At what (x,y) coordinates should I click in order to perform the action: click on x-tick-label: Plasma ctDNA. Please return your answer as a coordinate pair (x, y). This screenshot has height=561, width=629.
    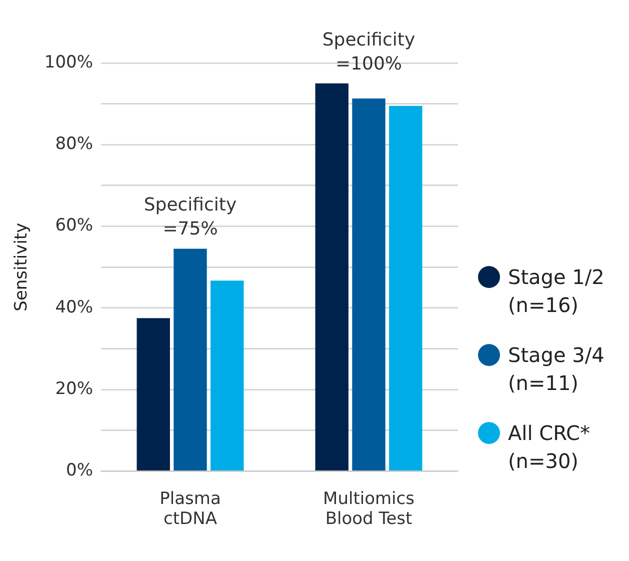
    Looking at the image, I should click on (190, 509).